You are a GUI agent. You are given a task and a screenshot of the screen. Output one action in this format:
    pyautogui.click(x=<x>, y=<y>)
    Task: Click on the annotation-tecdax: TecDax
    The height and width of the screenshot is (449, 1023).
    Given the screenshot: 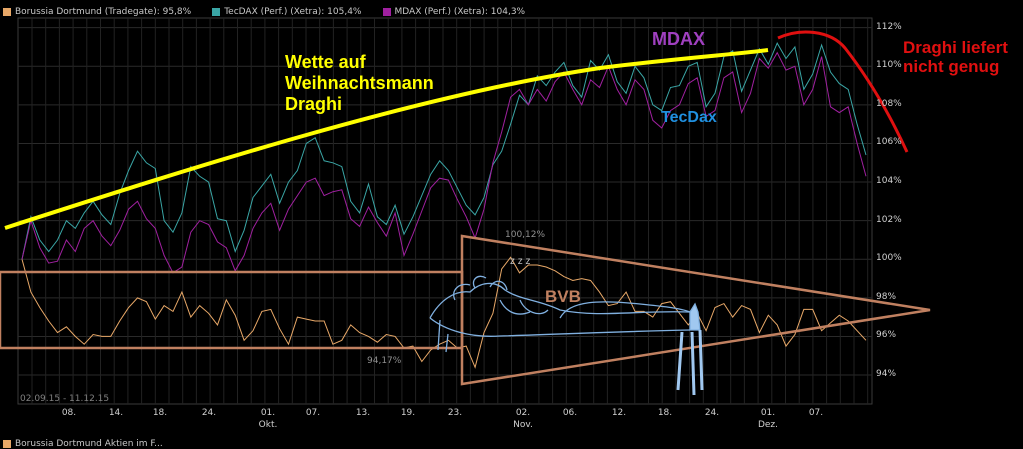 What is the action you would take?
    pyautogui.click(x=689, y=117)
    